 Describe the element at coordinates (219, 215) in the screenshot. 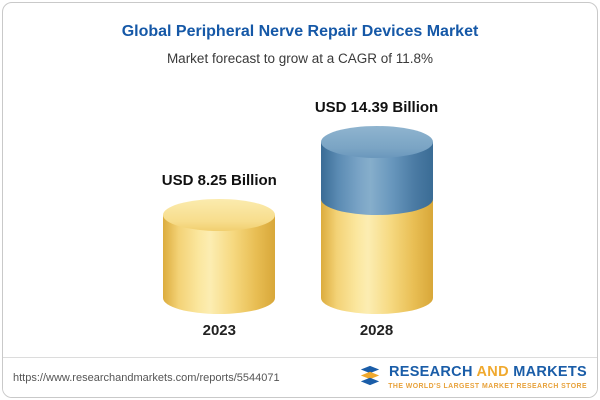

I see `cylinder-2023-cap` at that location.